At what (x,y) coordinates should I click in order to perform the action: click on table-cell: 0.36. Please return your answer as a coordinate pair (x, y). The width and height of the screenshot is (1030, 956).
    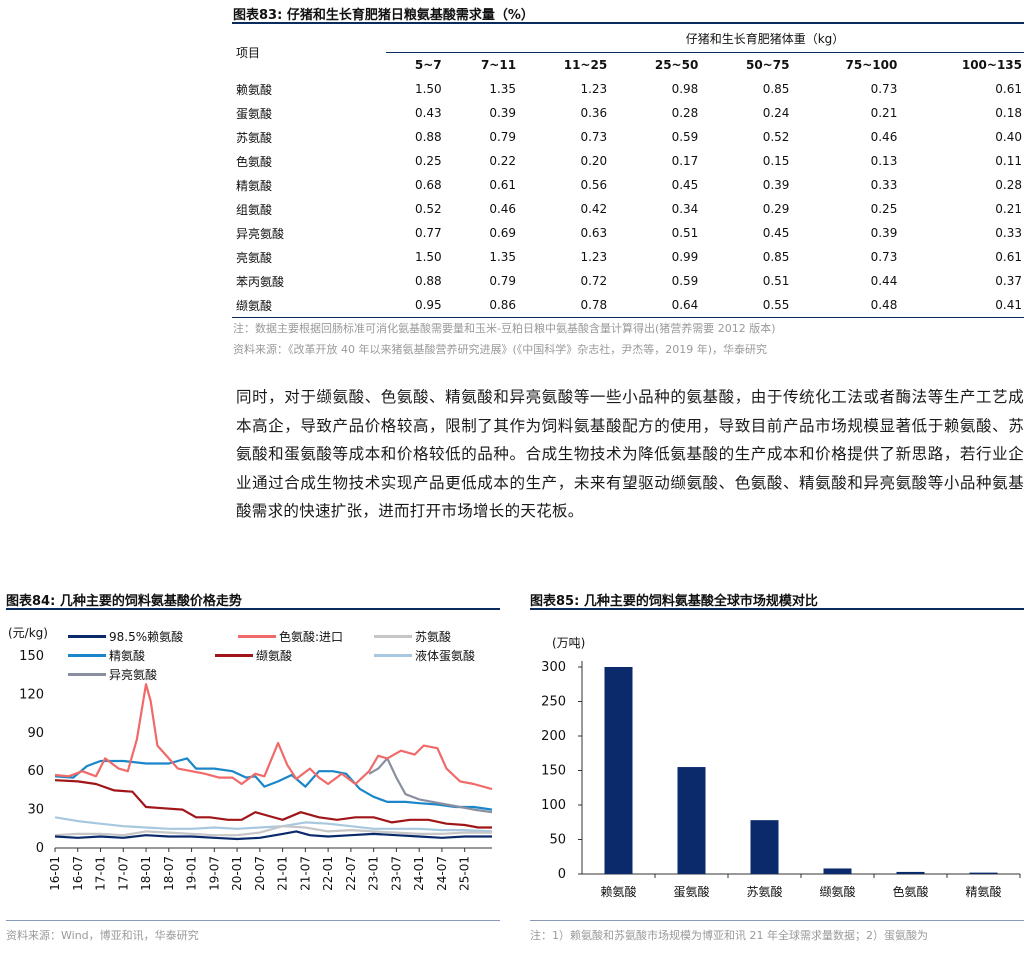
    Looking at the image, I should click on (594, 113).